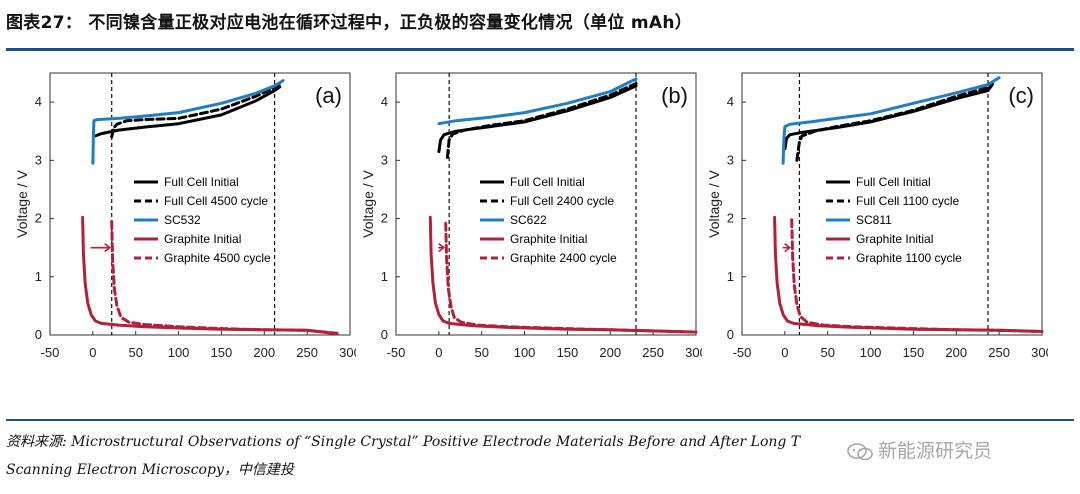  What do you see at coordinates (182, 220) in the screenshot?
I see `legend-label: SC532` at bounding box center [182, 220].